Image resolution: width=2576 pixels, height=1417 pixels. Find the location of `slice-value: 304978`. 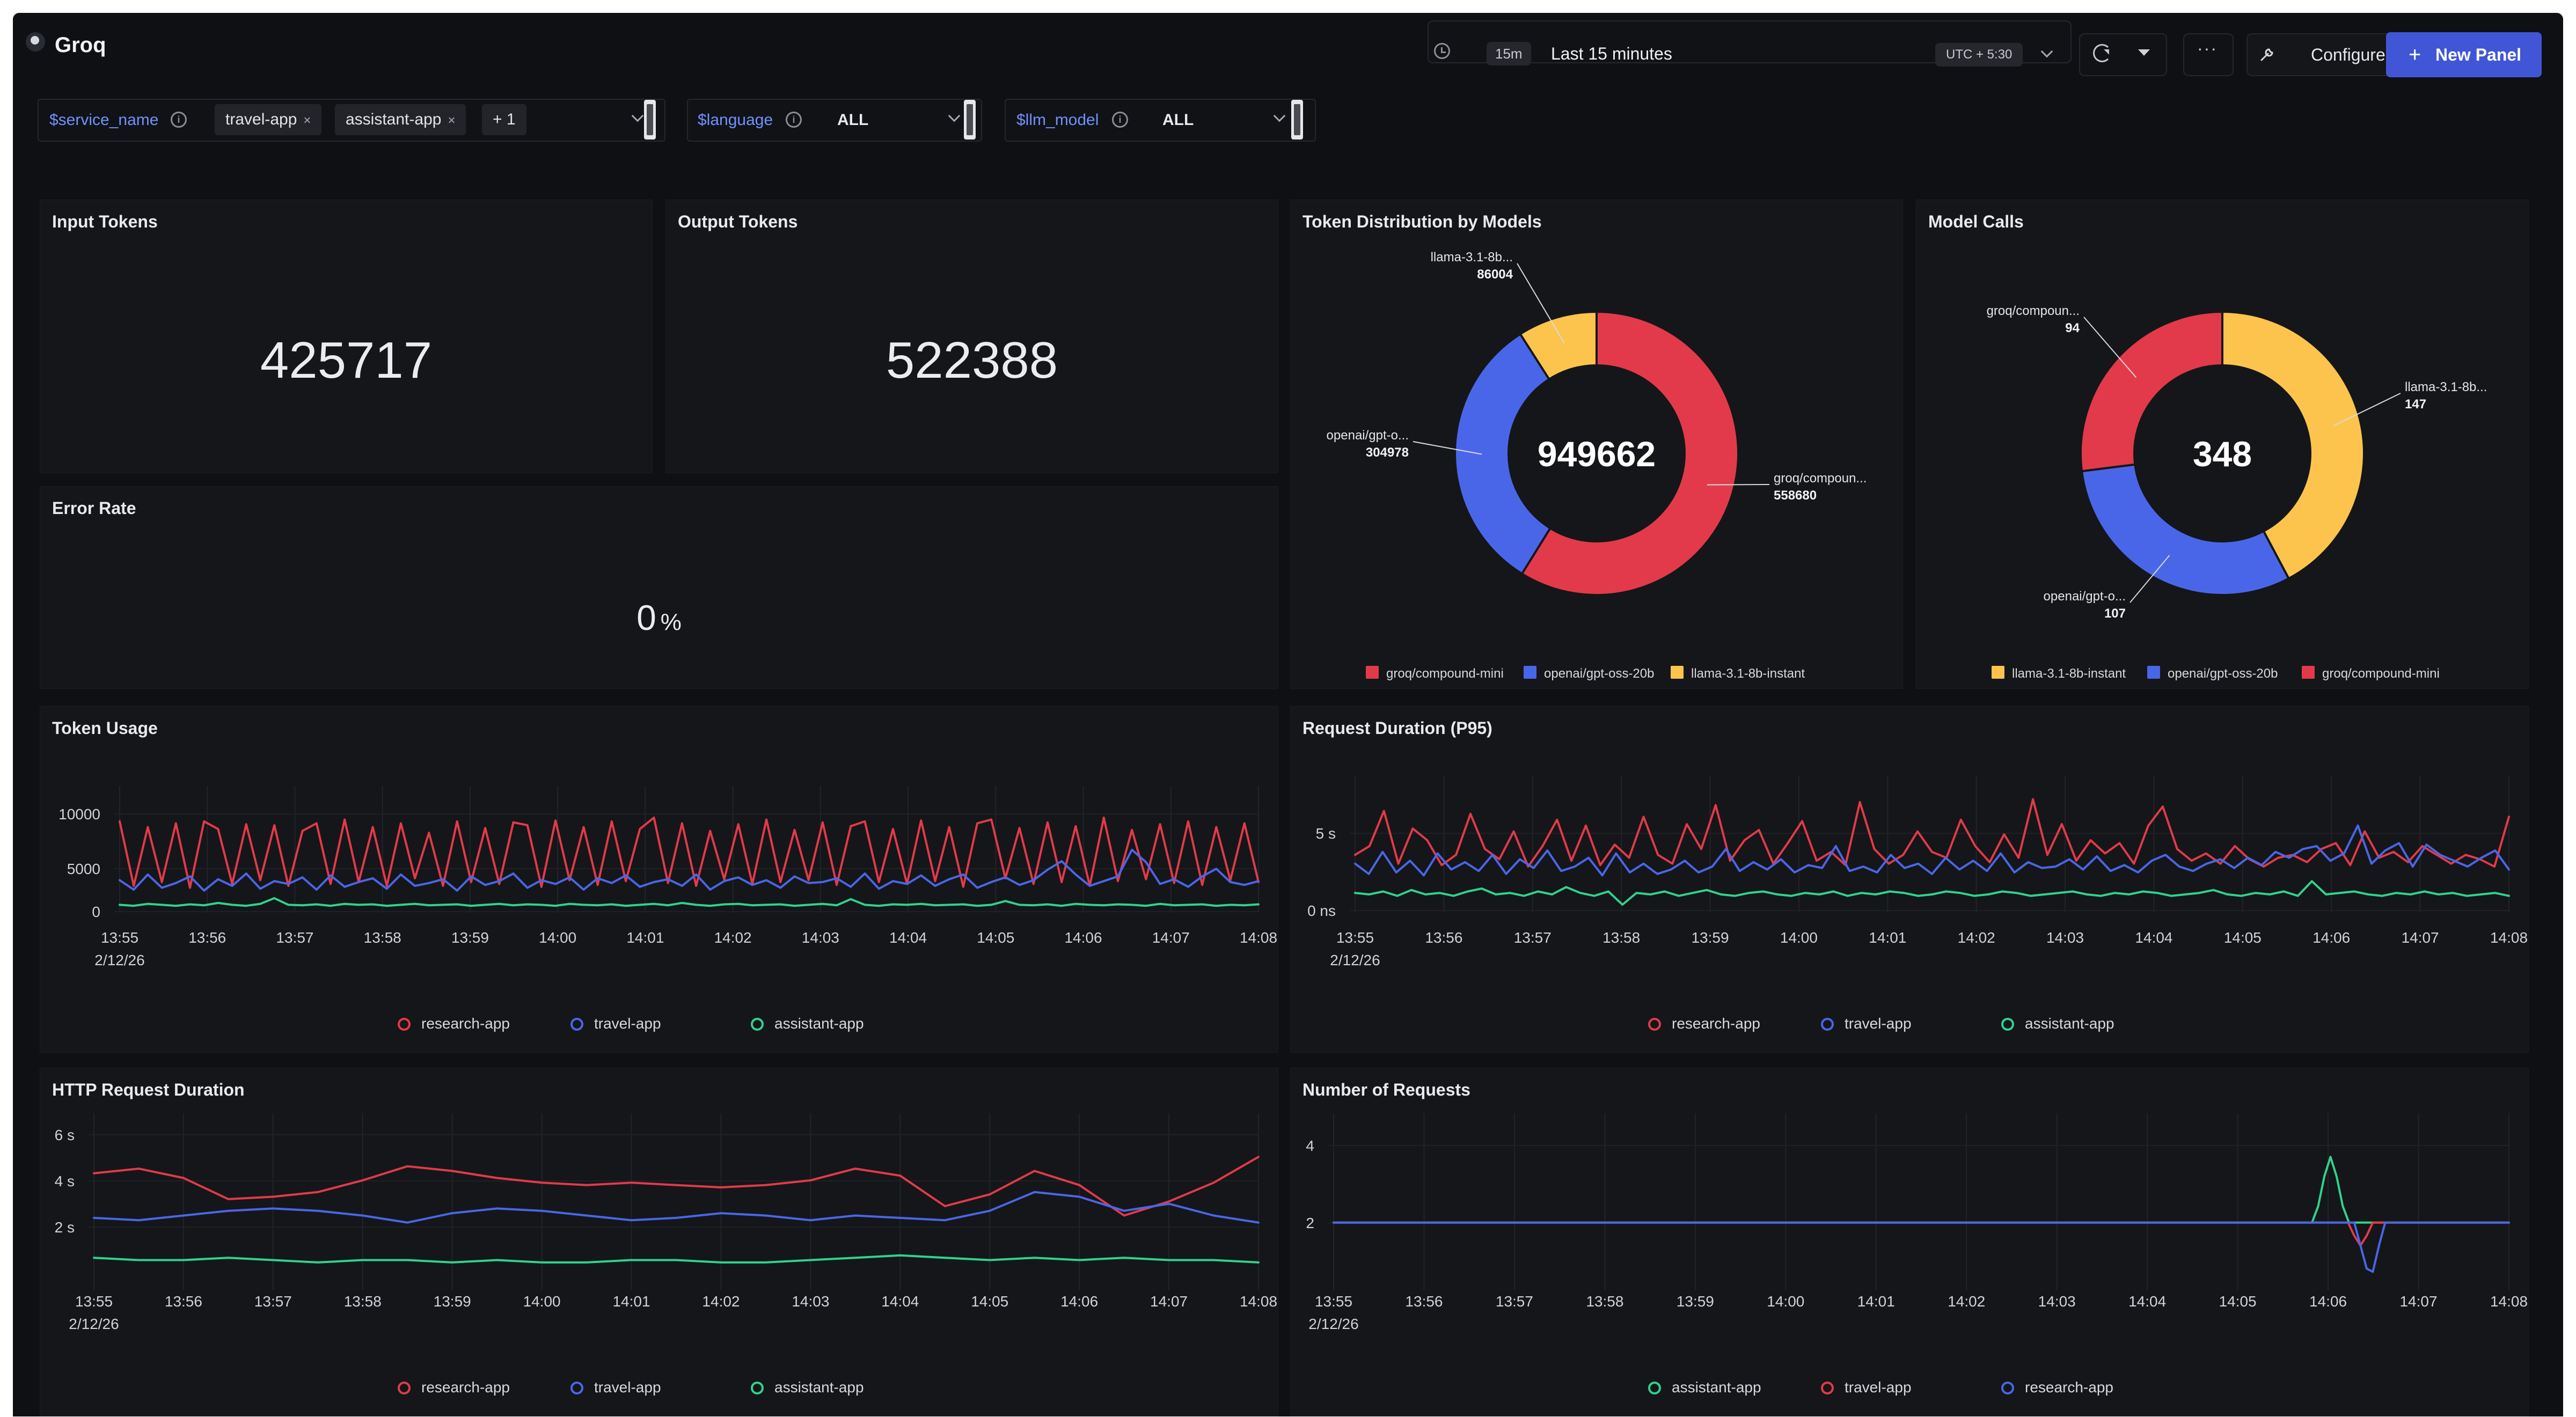

slice-value: 304978 is located at coordinates (1387, 452).